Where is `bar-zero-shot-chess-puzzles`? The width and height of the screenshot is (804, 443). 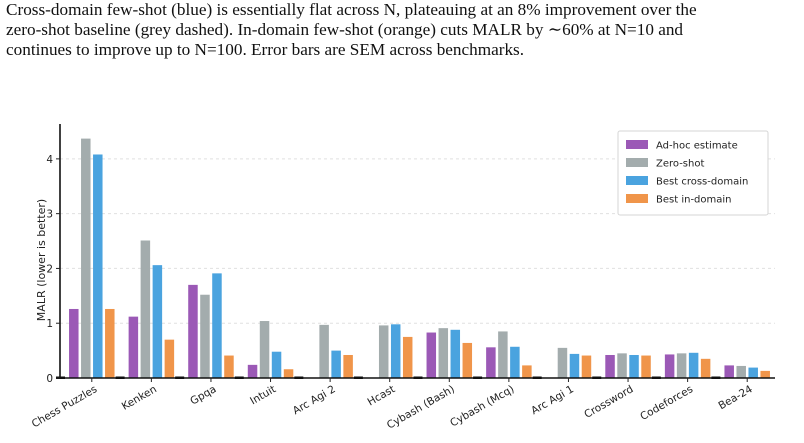
bar-zero-shot-chess-puzzles is located at coordinates (86, 258).